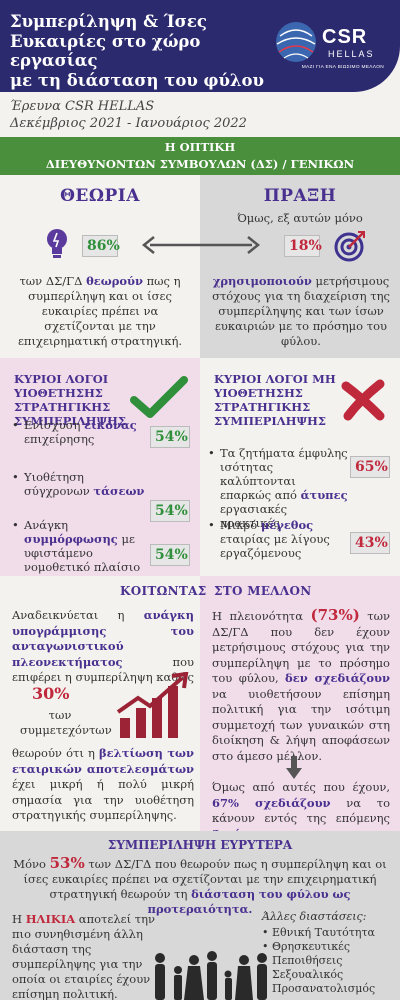 The image size is (400, 1000). What do you see at coordinates (301, 787) in the screenshot?
I see `future-text2-pre: Όμως από αυτές που έχουν,` at bounding box center [301, 787].